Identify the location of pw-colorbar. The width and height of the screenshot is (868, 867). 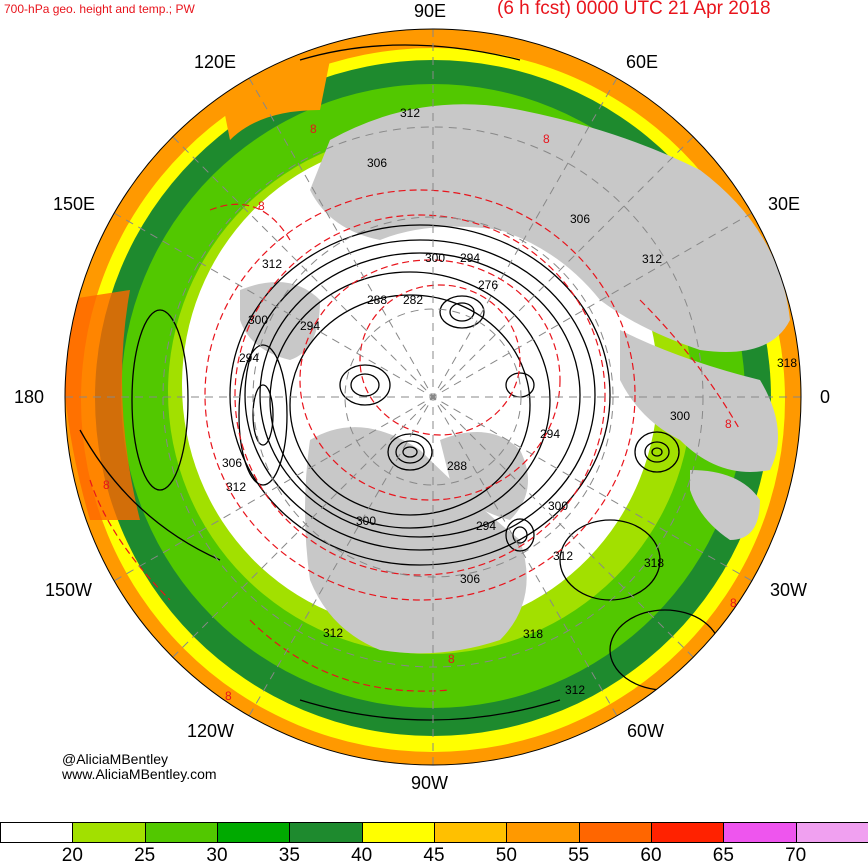
(434, 833).